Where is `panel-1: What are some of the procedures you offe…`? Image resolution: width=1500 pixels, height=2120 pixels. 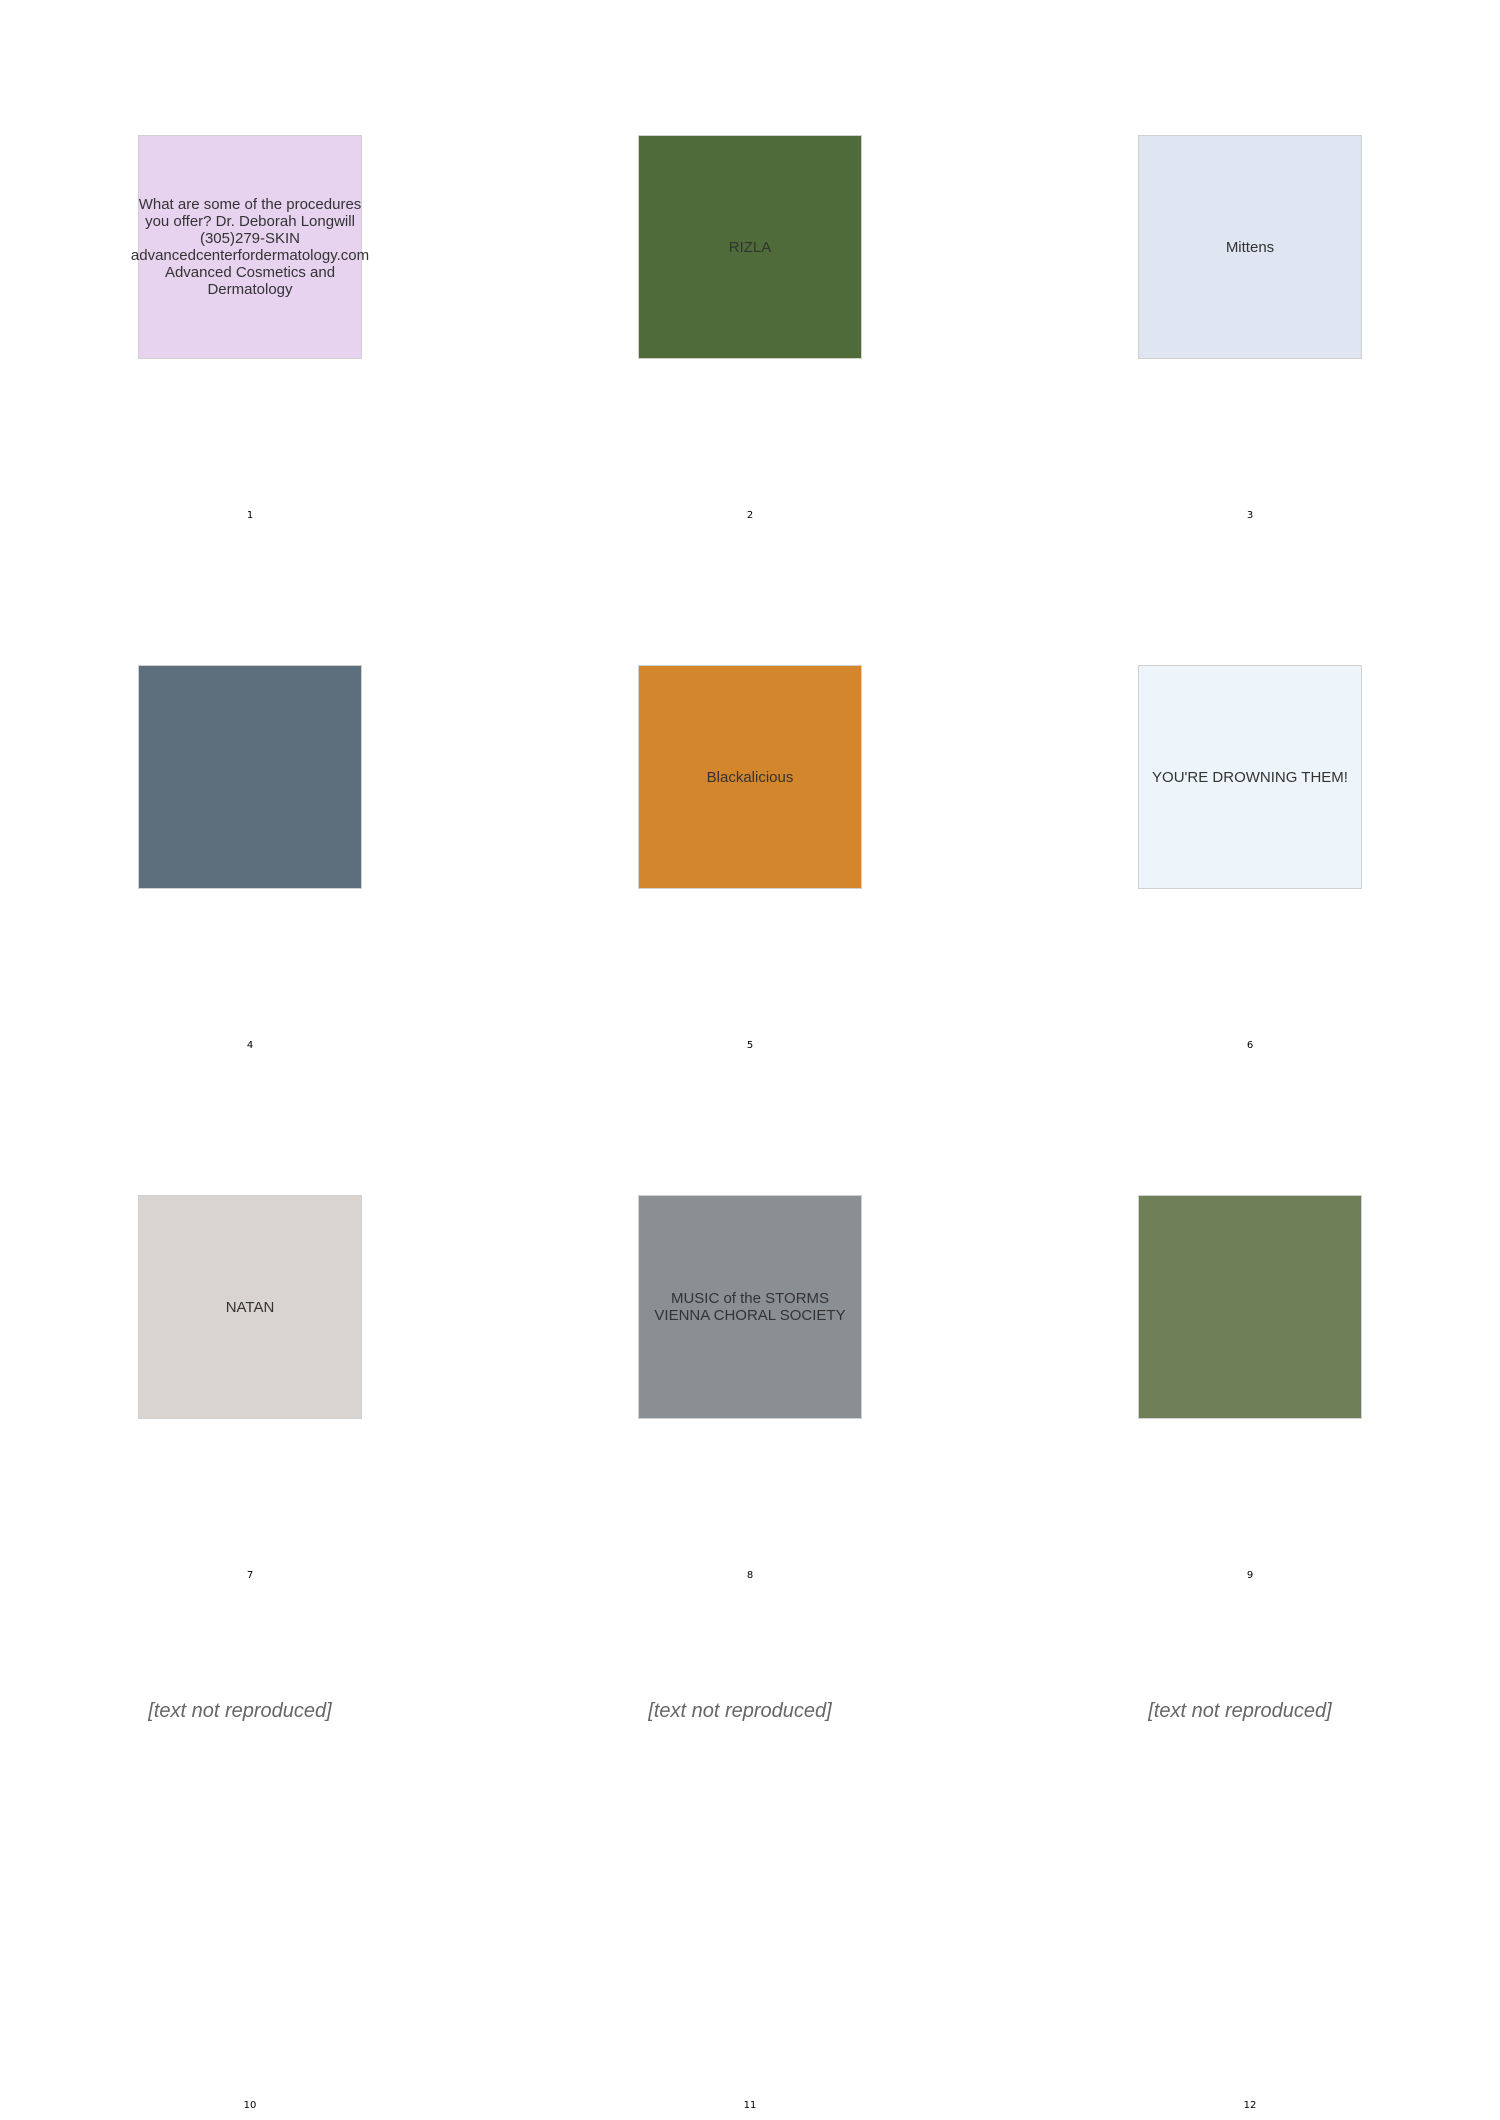 panel-1: What are some of the procedures you offe… is located at coordinates (250, 247).